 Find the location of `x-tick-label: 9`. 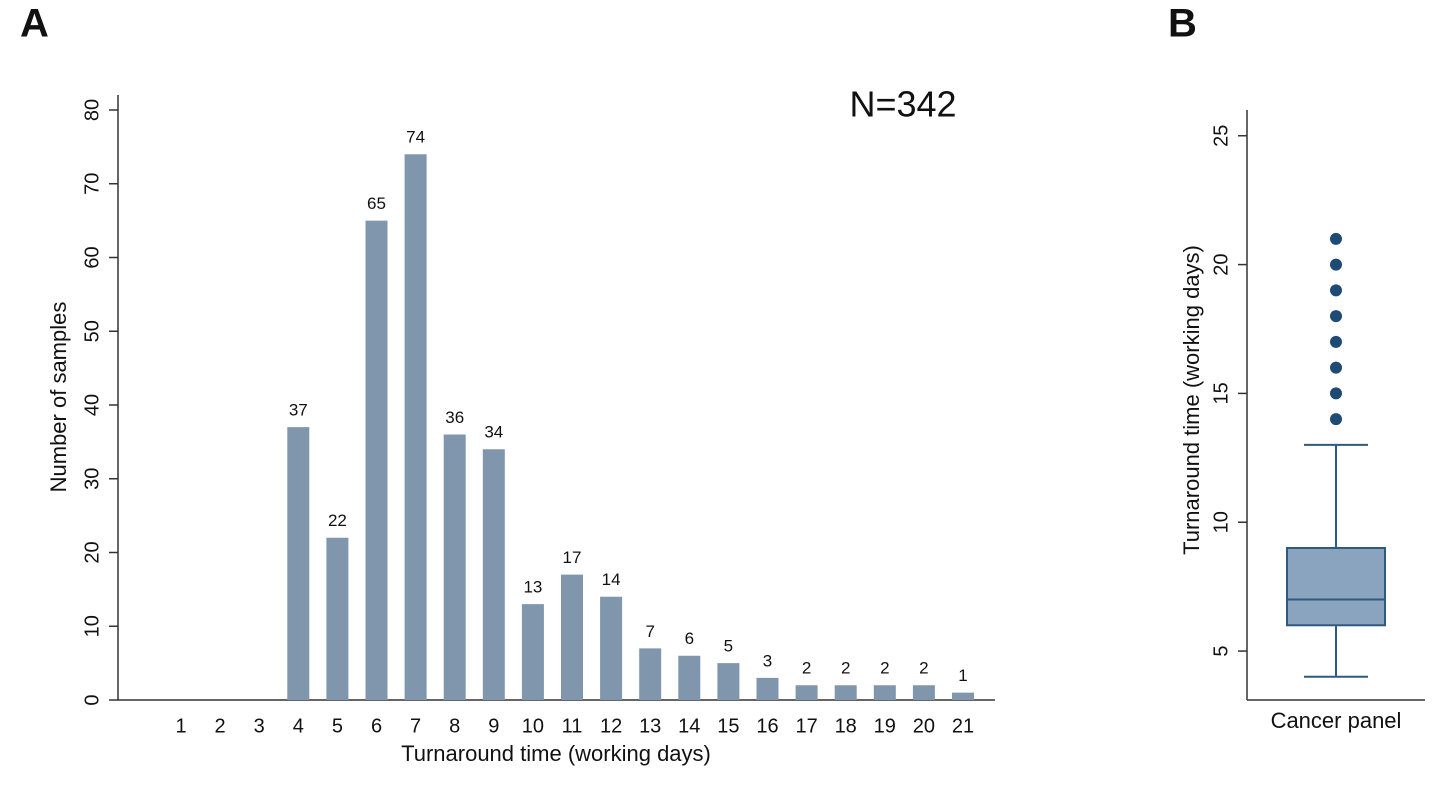

x-tick-label: 9 is located at coordinates (493, 726).